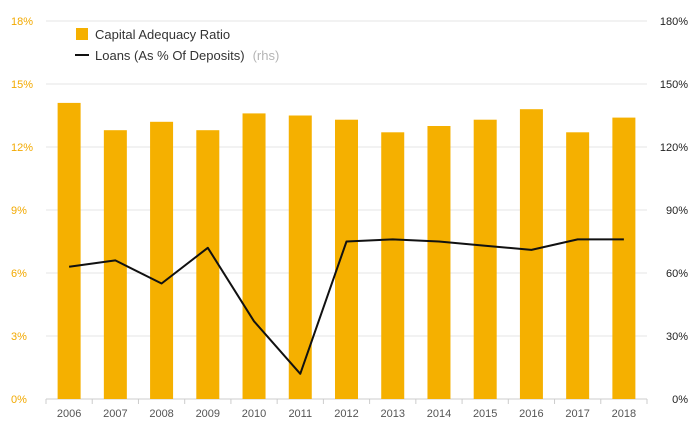 This screenshot has height=433, width=700. What do you see at coordinates (674, 85) in the screenshot?
I see `right-tick-label: 150%` at bounding box center [674, 85].